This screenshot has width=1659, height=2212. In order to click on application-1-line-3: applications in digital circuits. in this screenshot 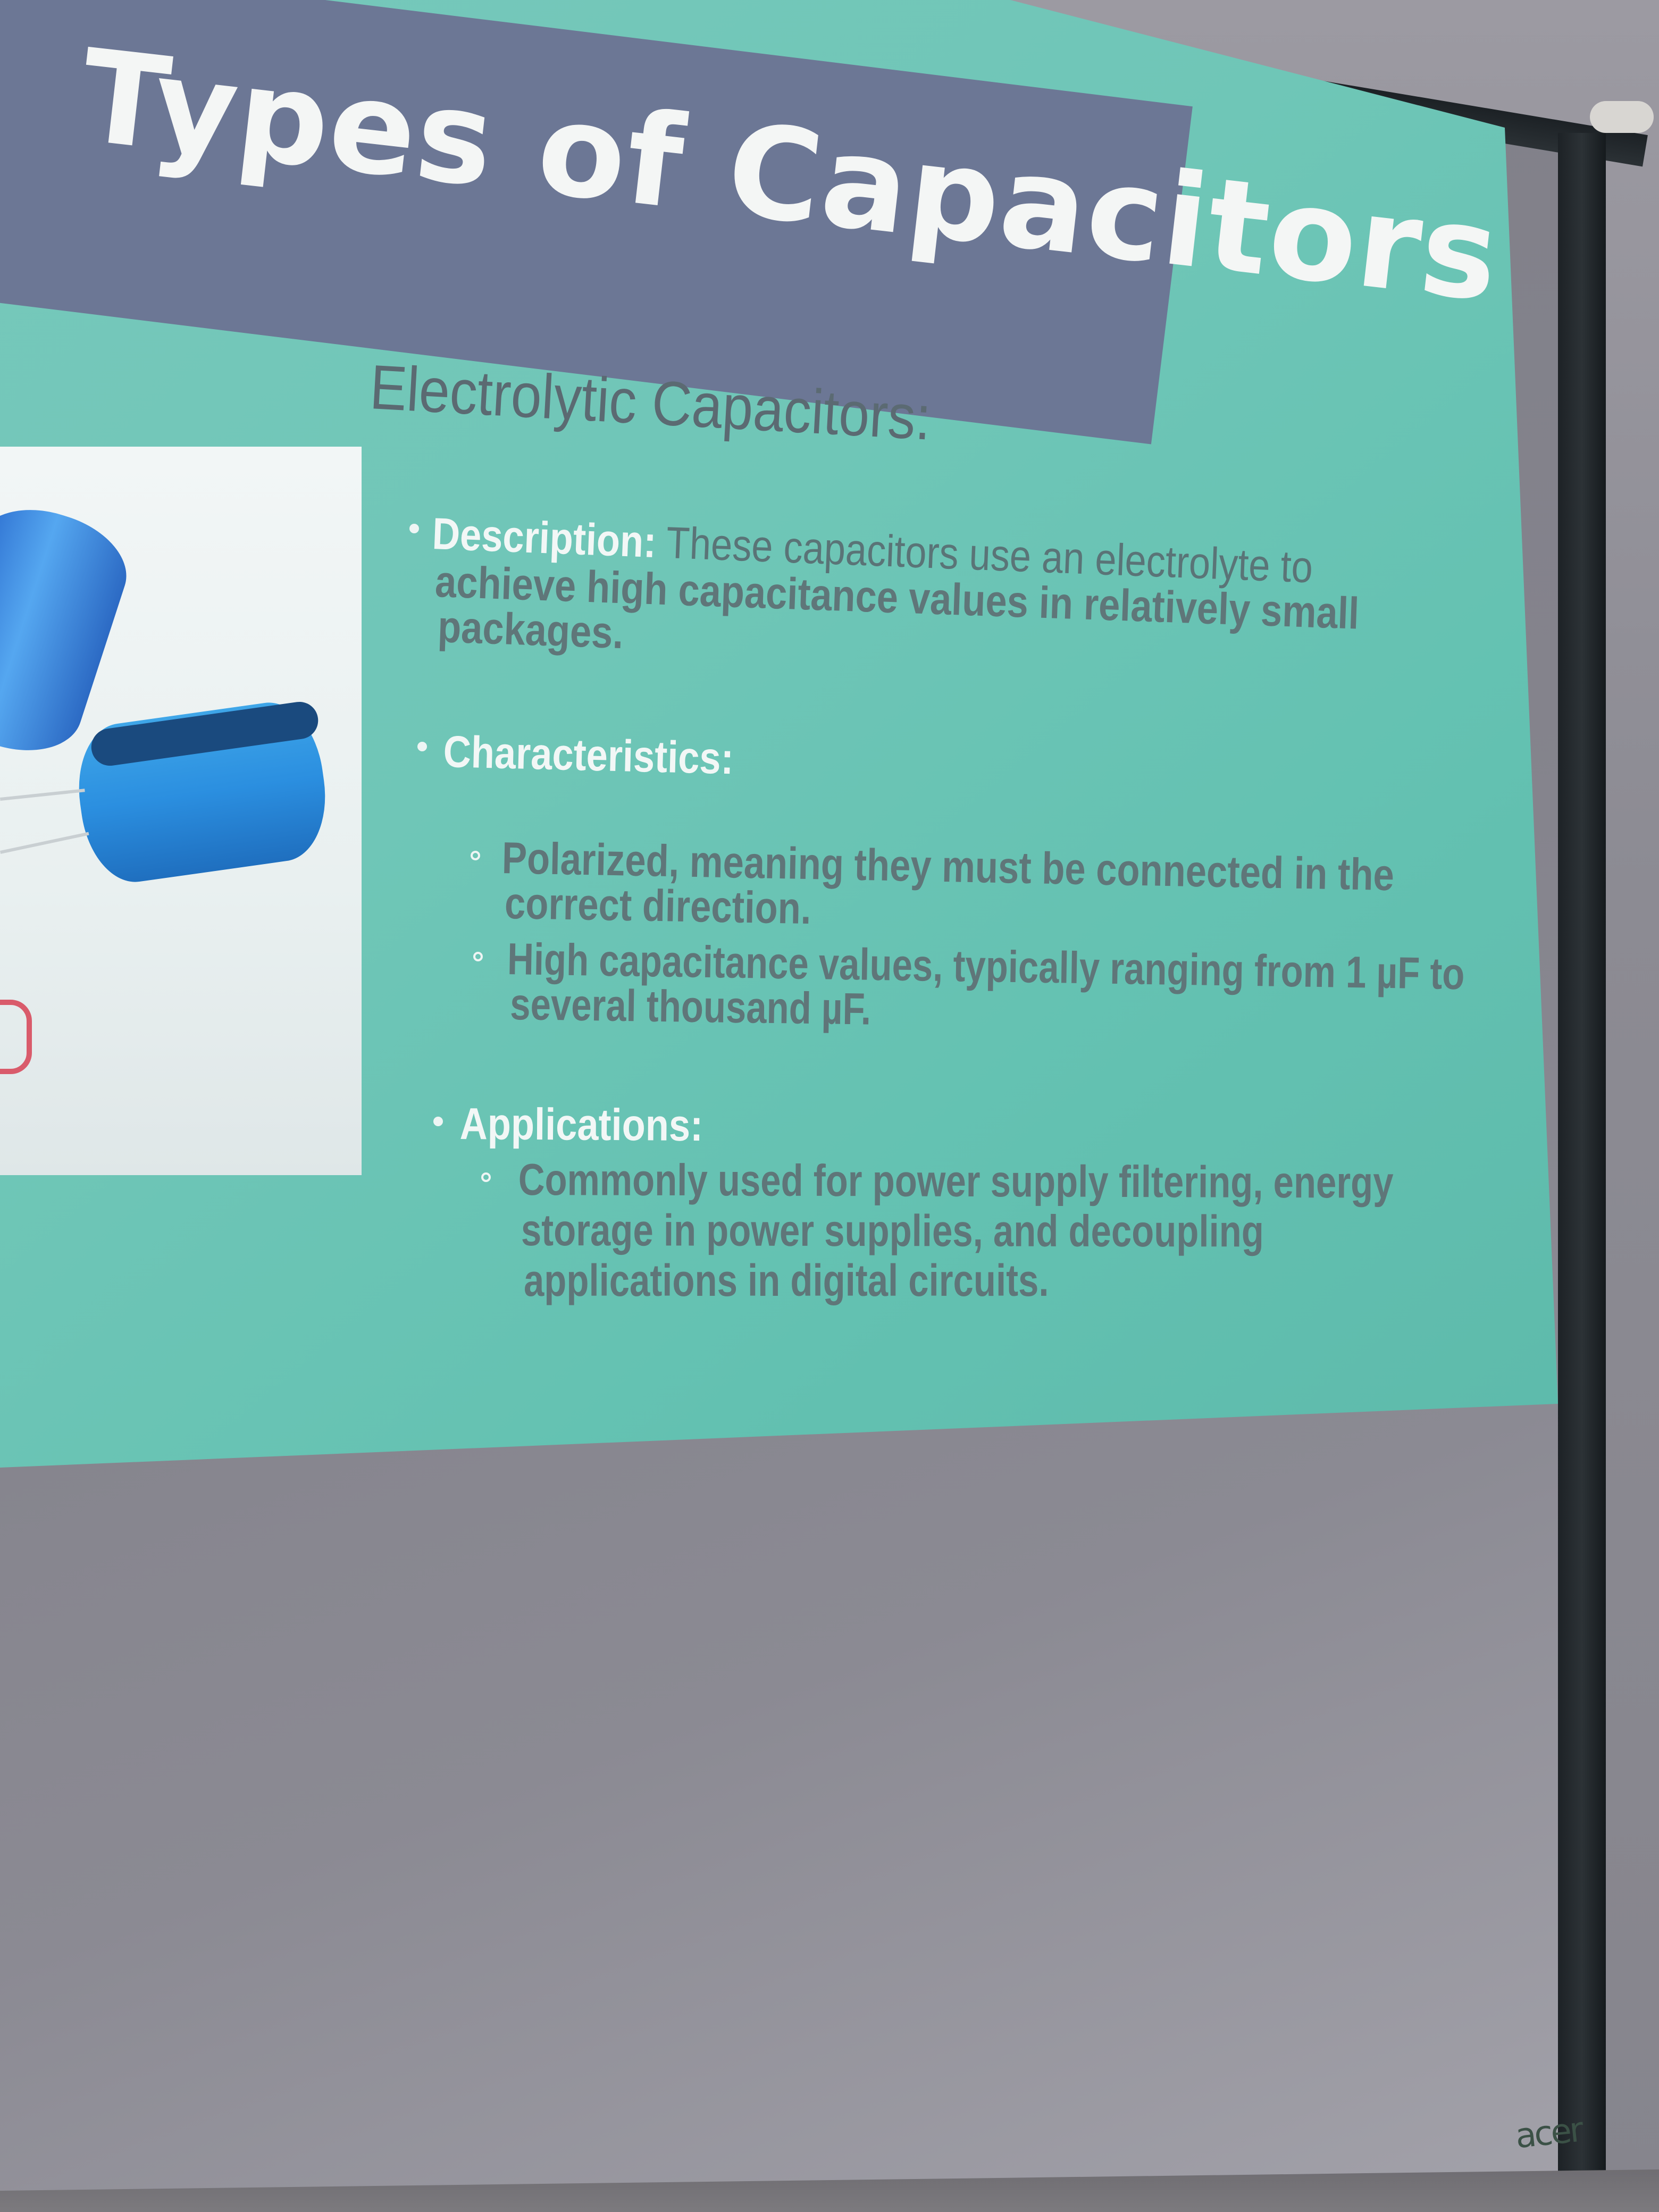, I will do `click(786, 1280)`.